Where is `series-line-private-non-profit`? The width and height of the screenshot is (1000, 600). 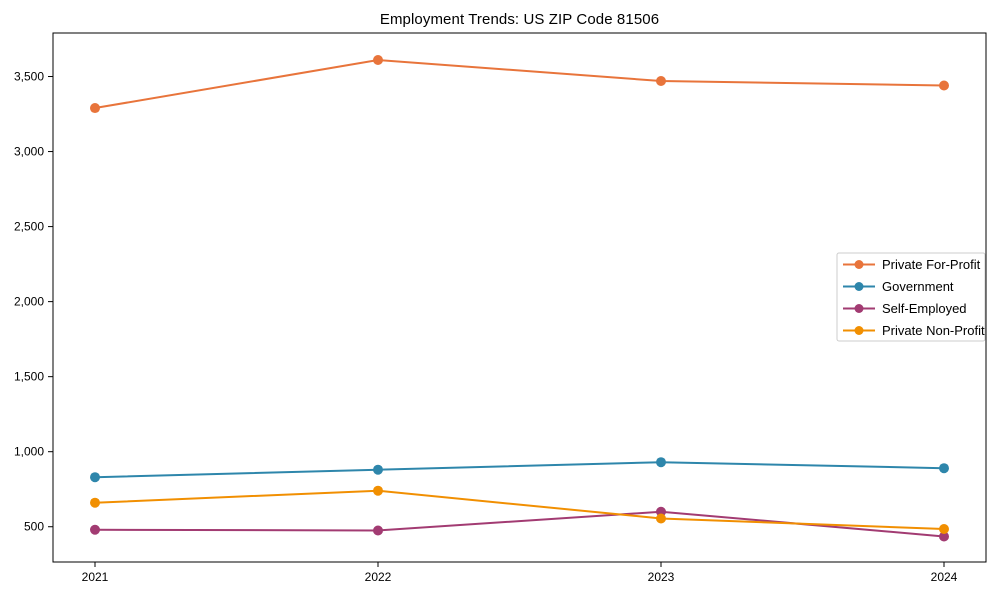
series-line-private-non-profit is located at coordinates (519, 509).